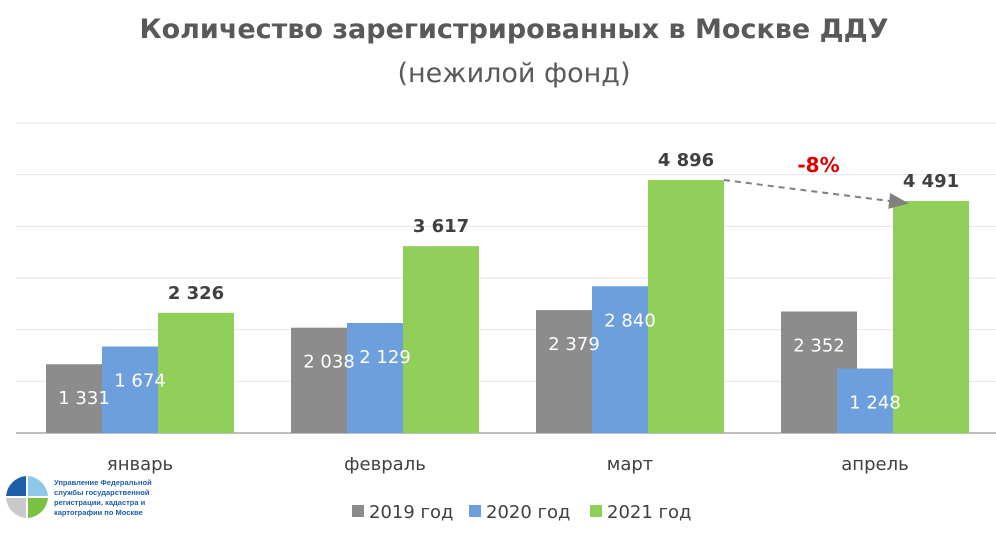  Describe the element at coordinates (84, 398) in the screenshot. I see `data-label: 1 331` at that location.